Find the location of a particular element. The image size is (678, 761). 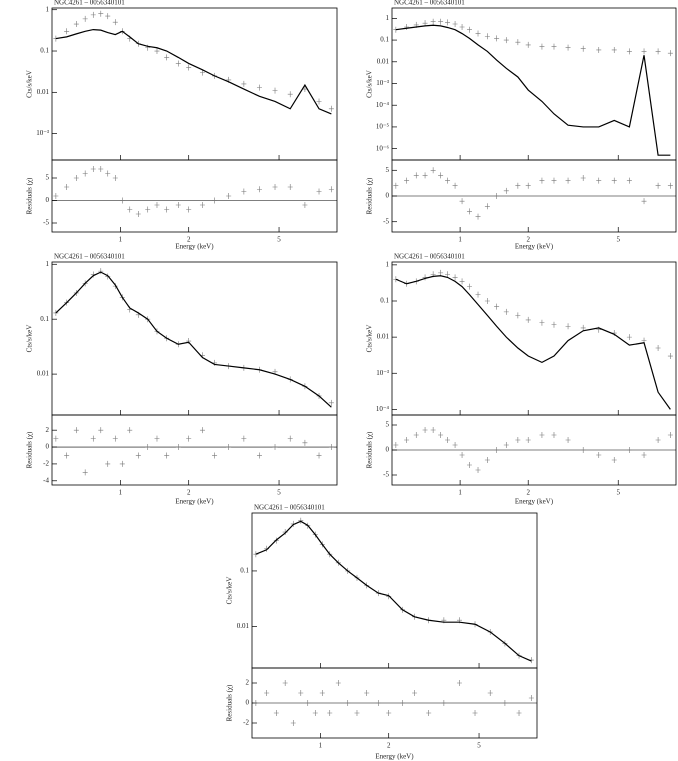

y-tick-label: 1 is located at coordinates (388, 18).